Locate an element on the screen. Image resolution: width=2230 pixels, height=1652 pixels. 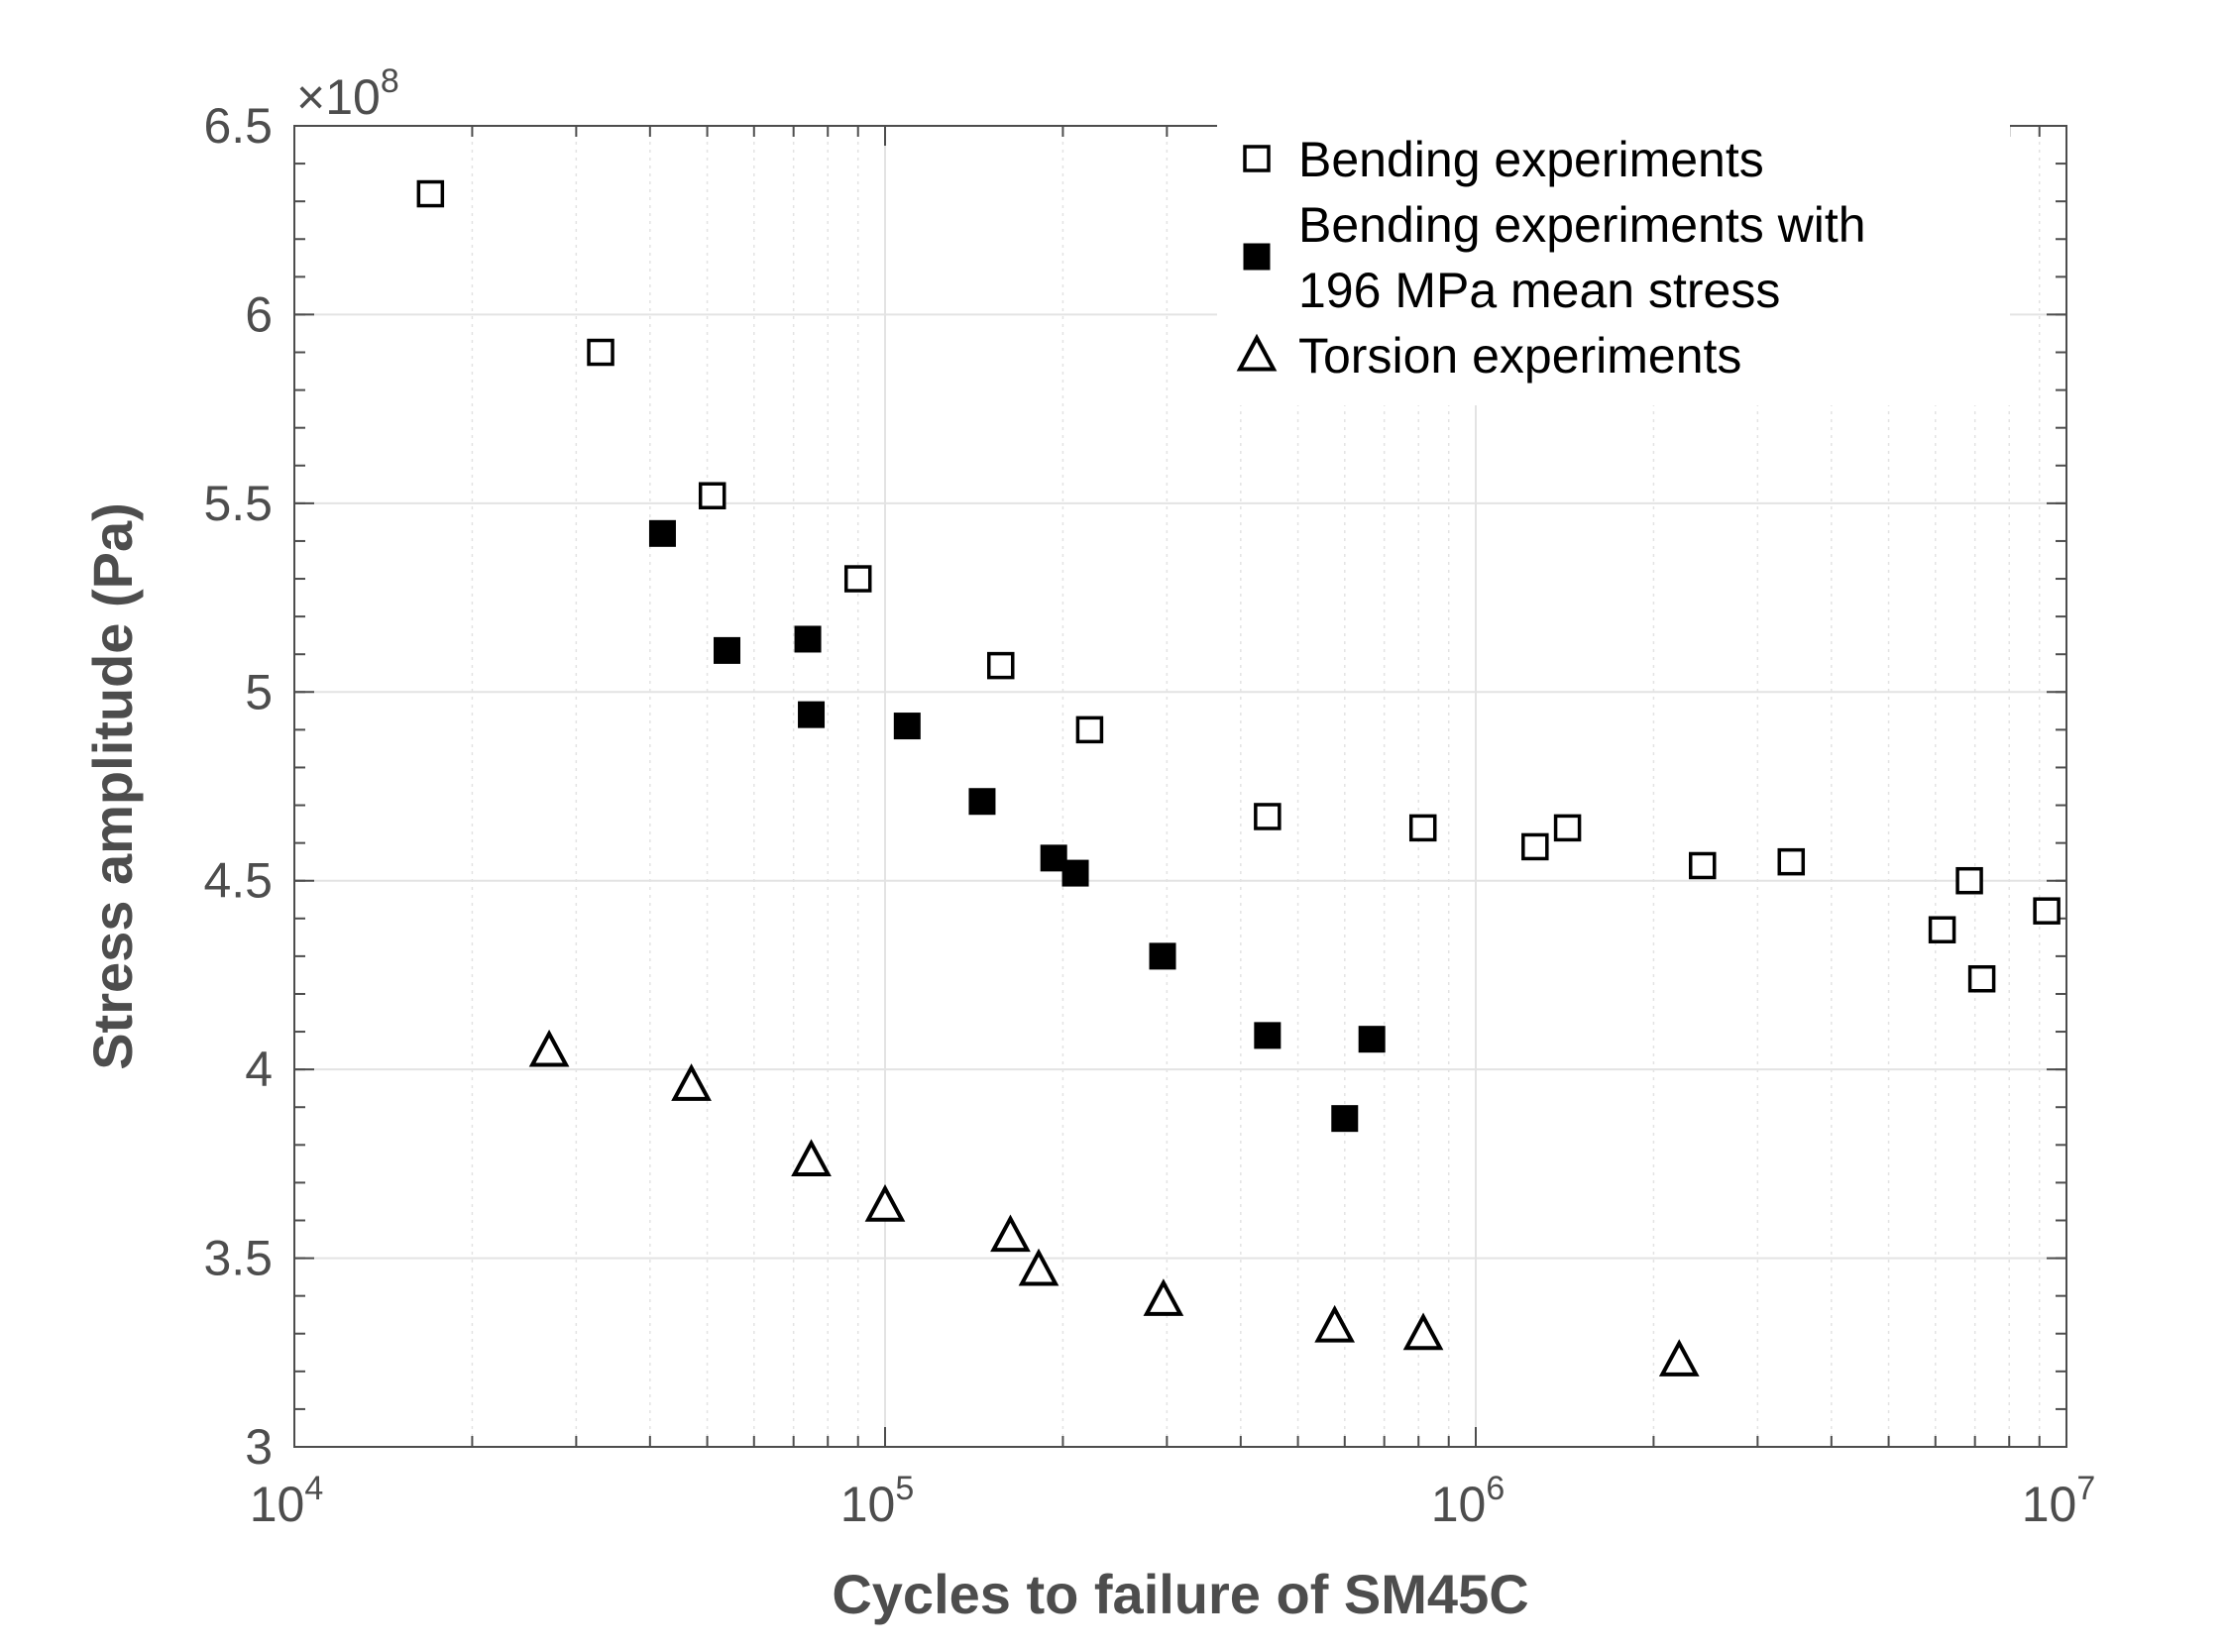
y-tick-label: 5.5 is located at coordinates (238, 503).